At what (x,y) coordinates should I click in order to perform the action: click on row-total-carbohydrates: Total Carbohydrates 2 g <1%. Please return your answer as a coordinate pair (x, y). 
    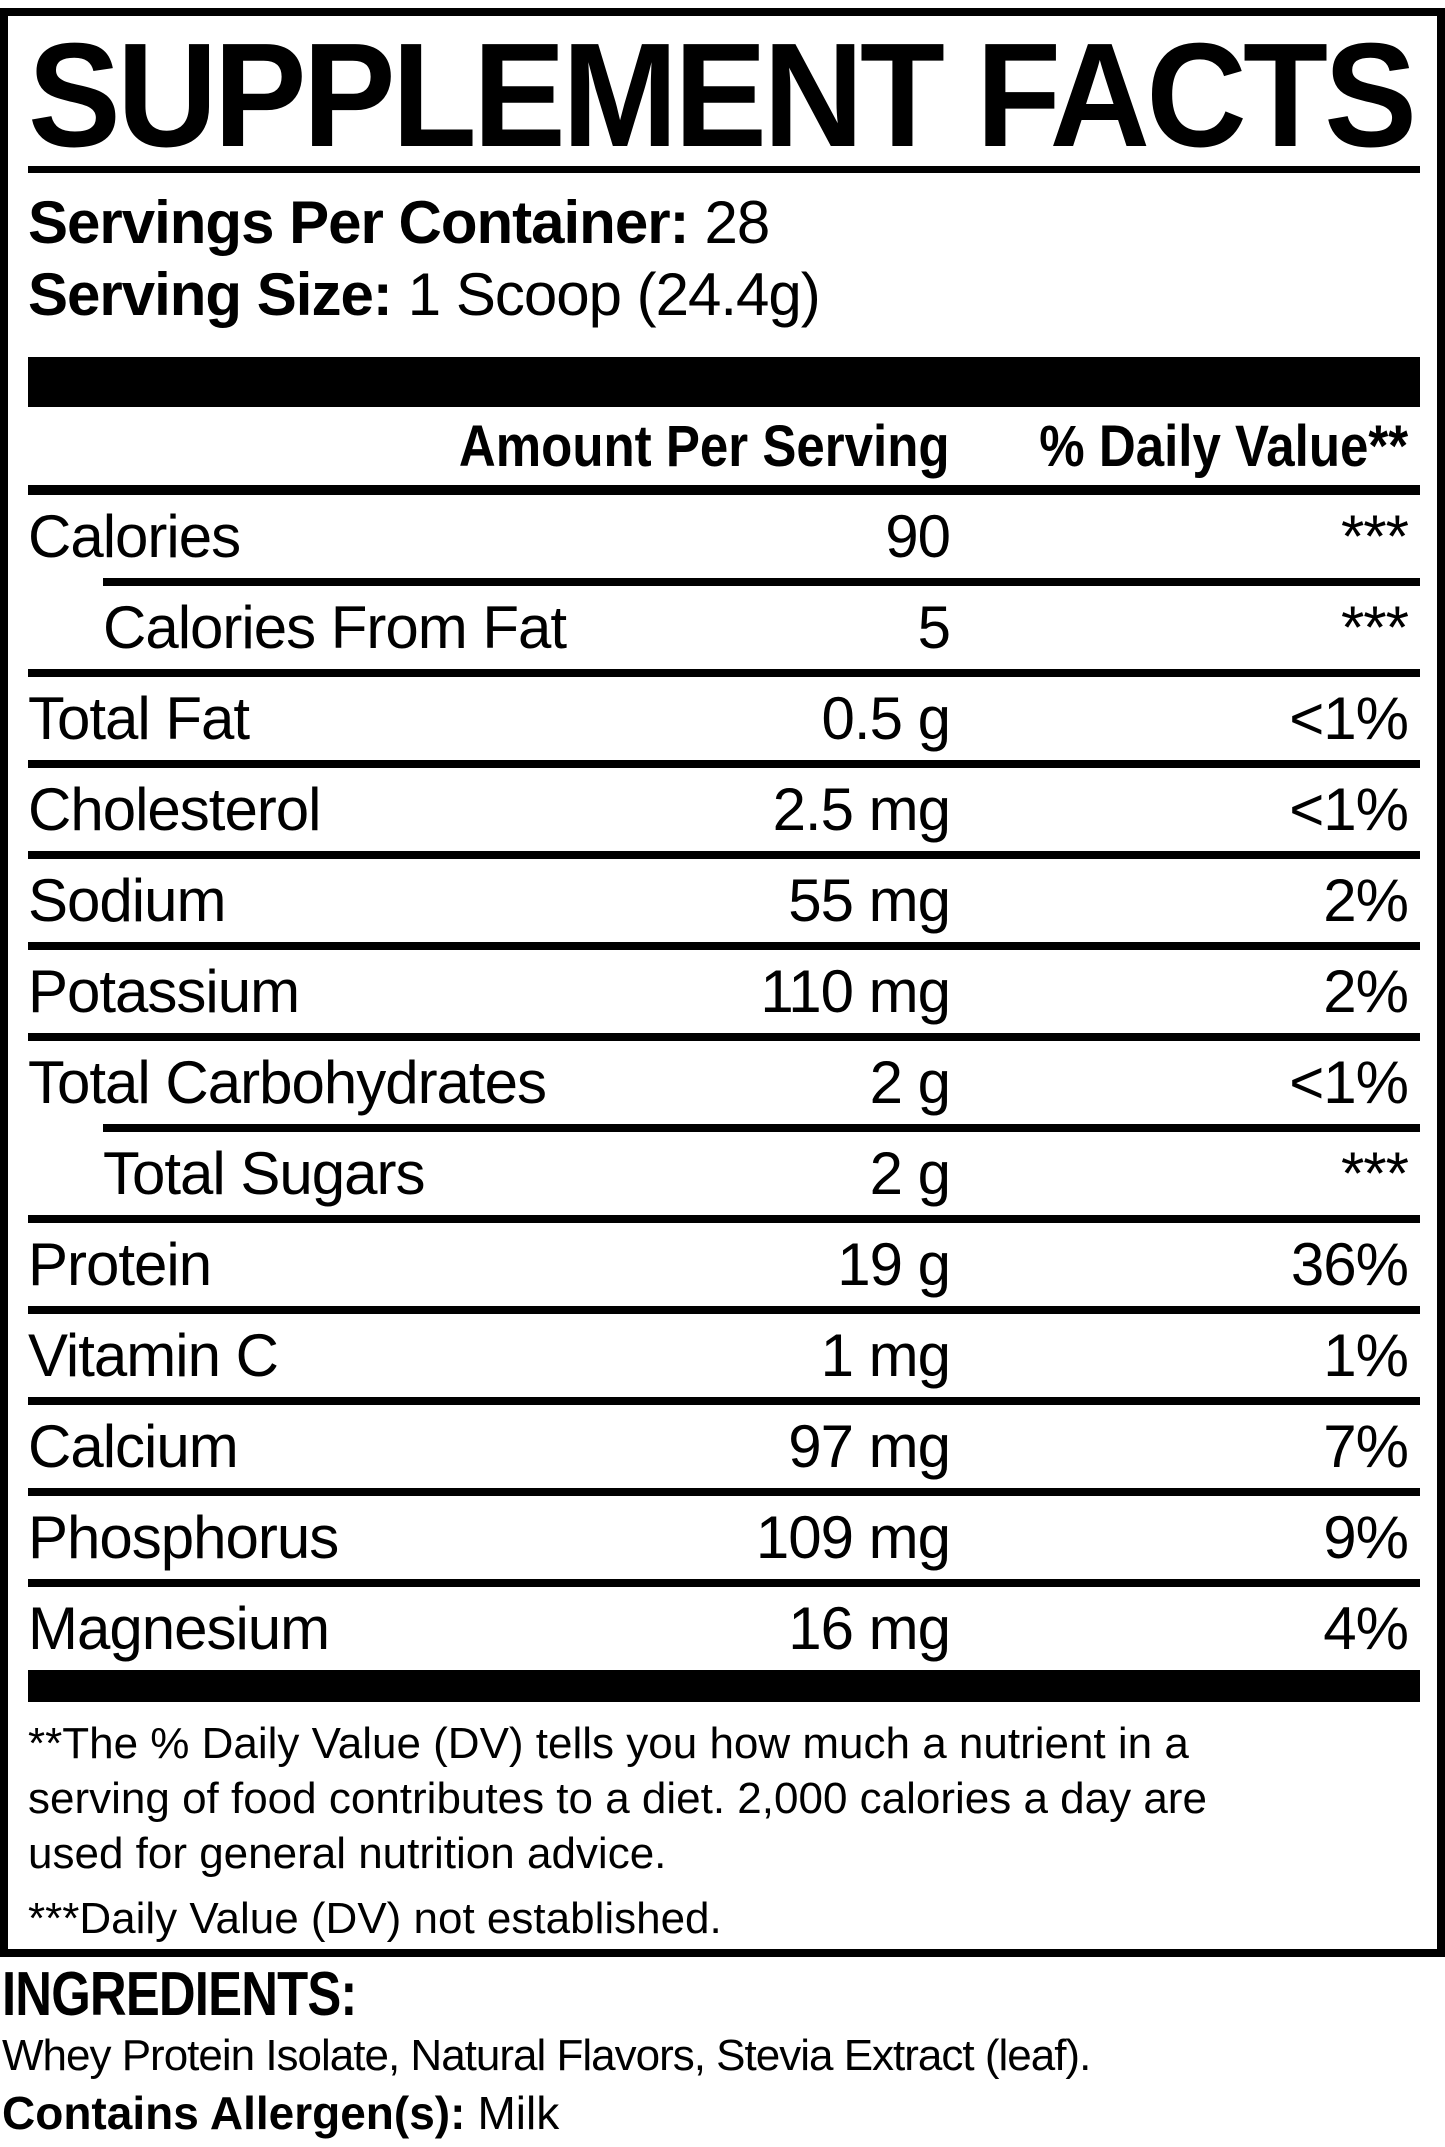
    Looking at the image, I should click on (724, 1082).